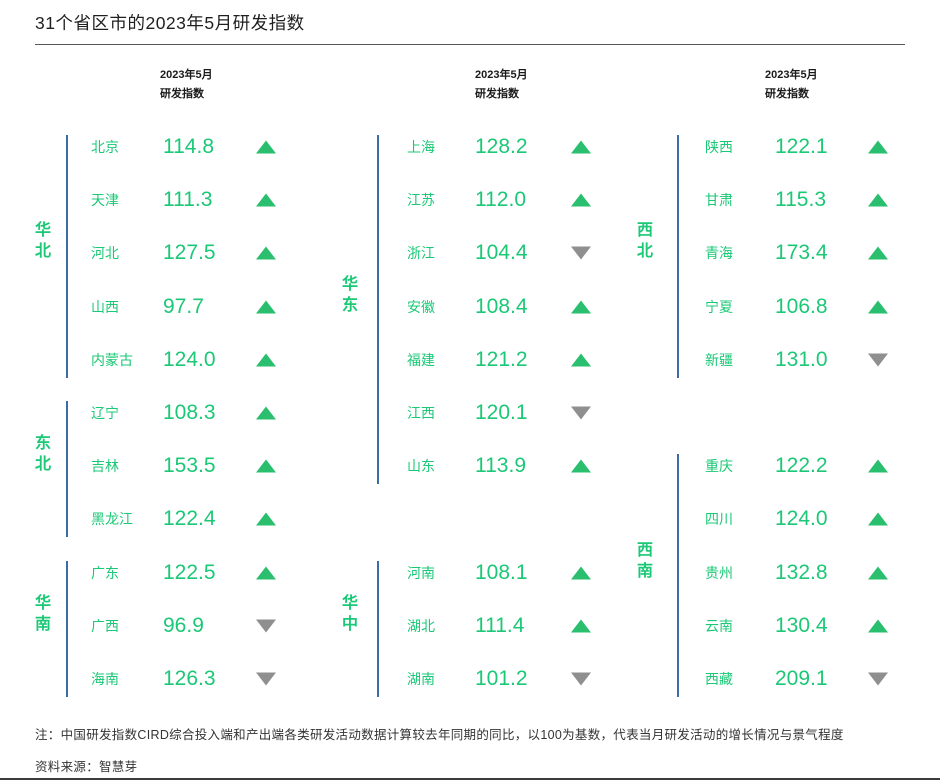 This screenshot has height=782, width=940. Describe the element at coordinates (719, 466) in the screenshot. I see `province-name: 重庆` at that location.